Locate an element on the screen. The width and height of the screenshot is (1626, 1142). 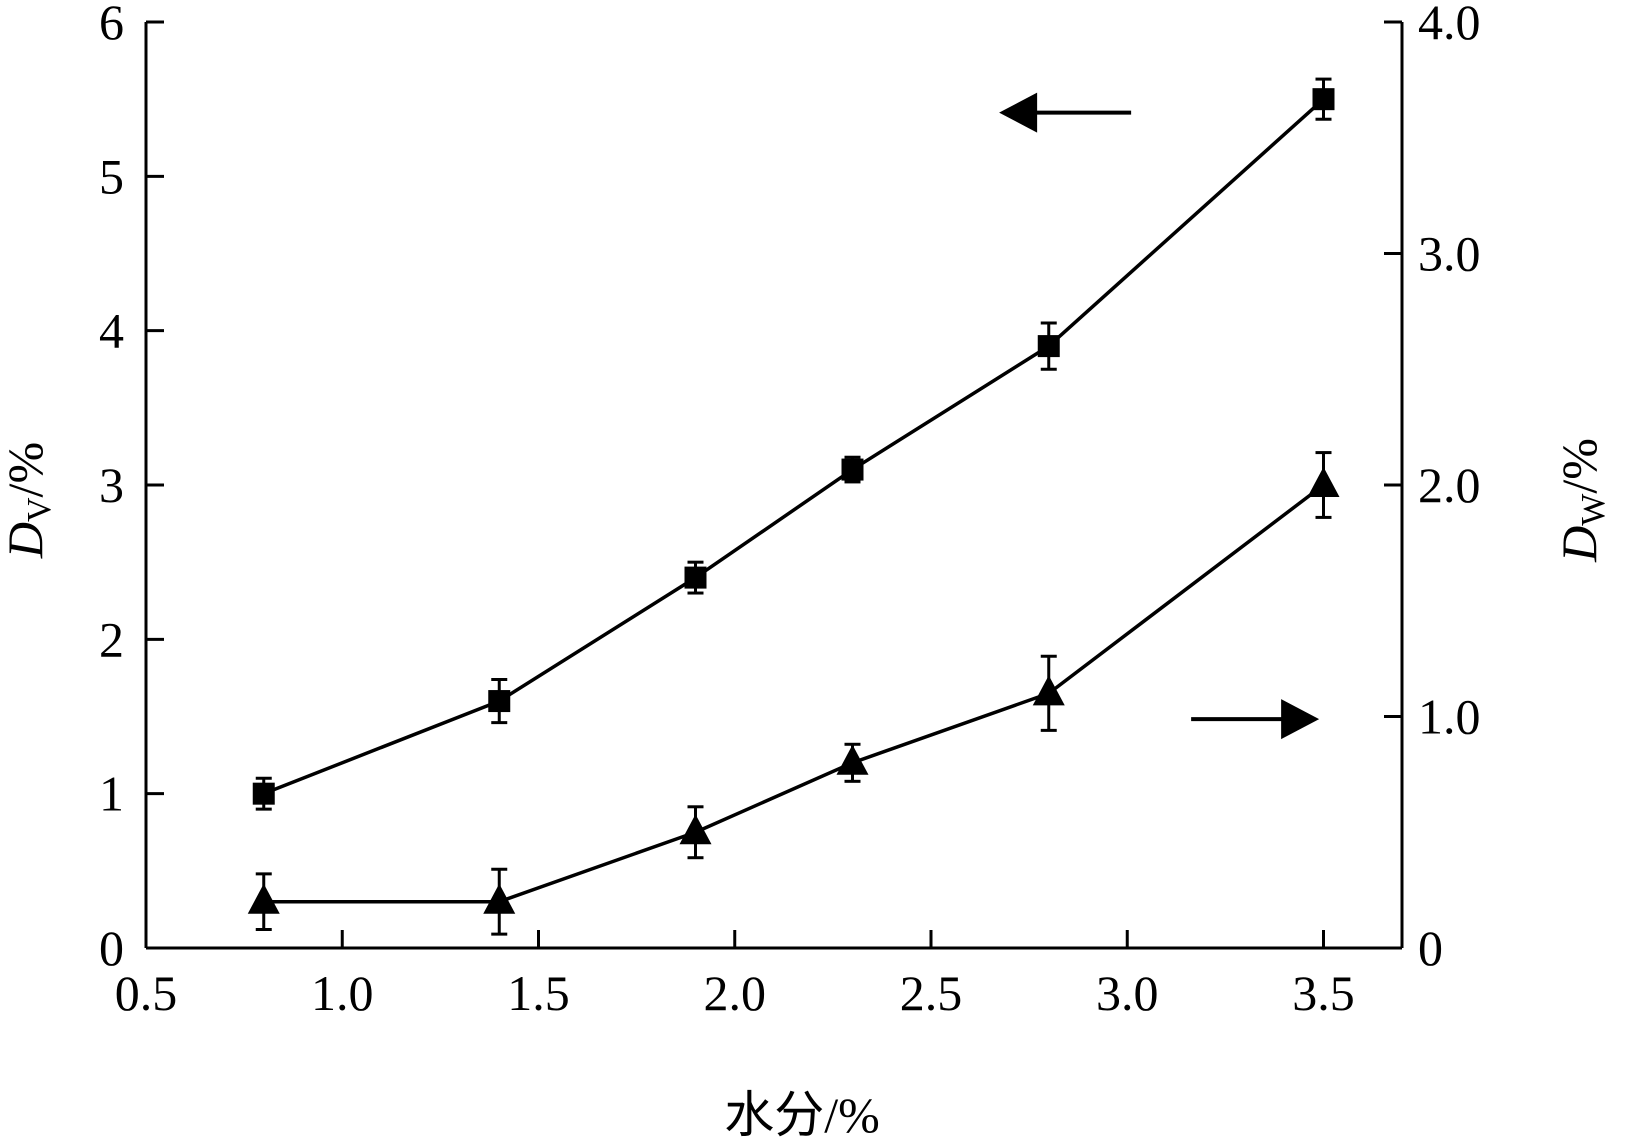
y-left-tick-label: 4 is located at coordinates (111, 331).